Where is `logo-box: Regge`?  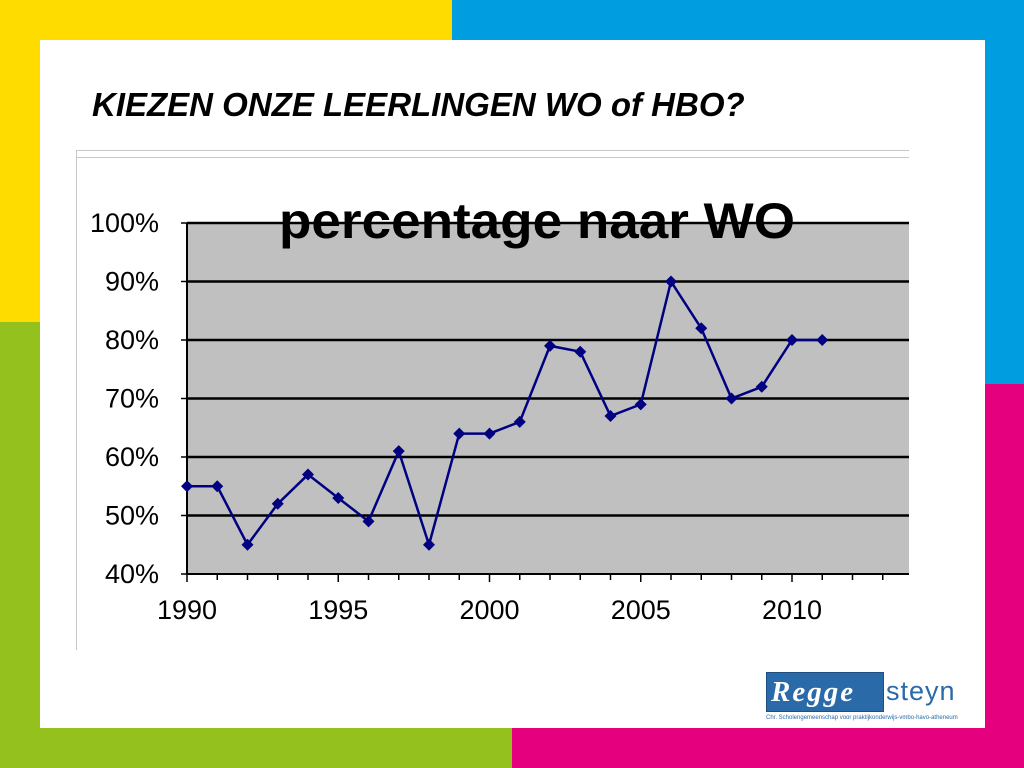
logo-box: Regge is located at coordinates (825, 692).